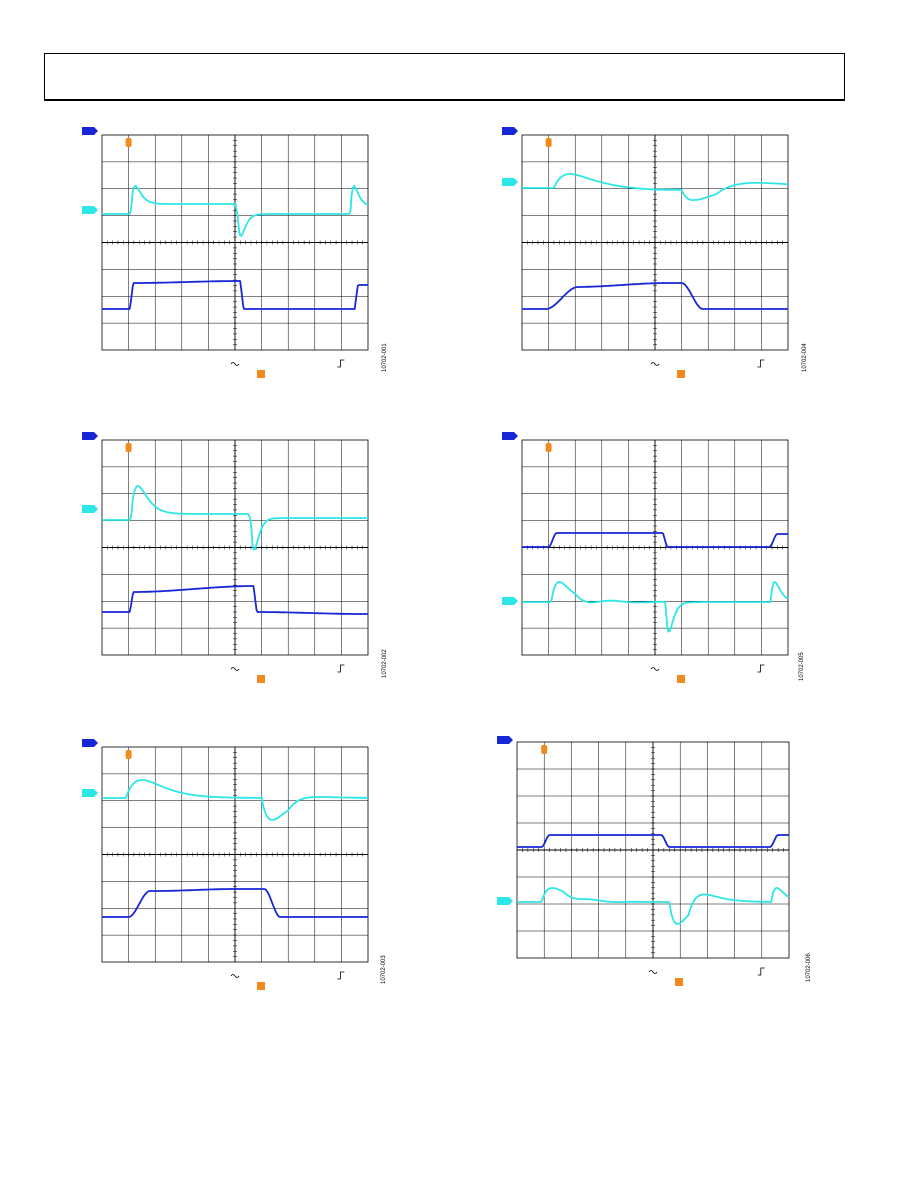  Describe the element at coordinates (384, 969) in the screenshot. I see `figure-id-5: 10702-003` at that location.